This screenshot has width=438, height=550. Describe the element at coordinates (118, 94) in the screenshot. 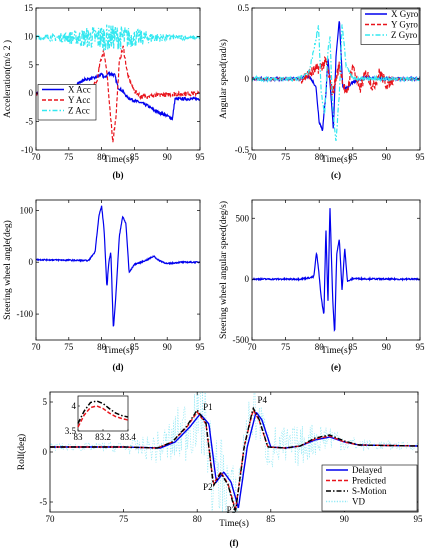

I see `series-line-y-acc` at that location.